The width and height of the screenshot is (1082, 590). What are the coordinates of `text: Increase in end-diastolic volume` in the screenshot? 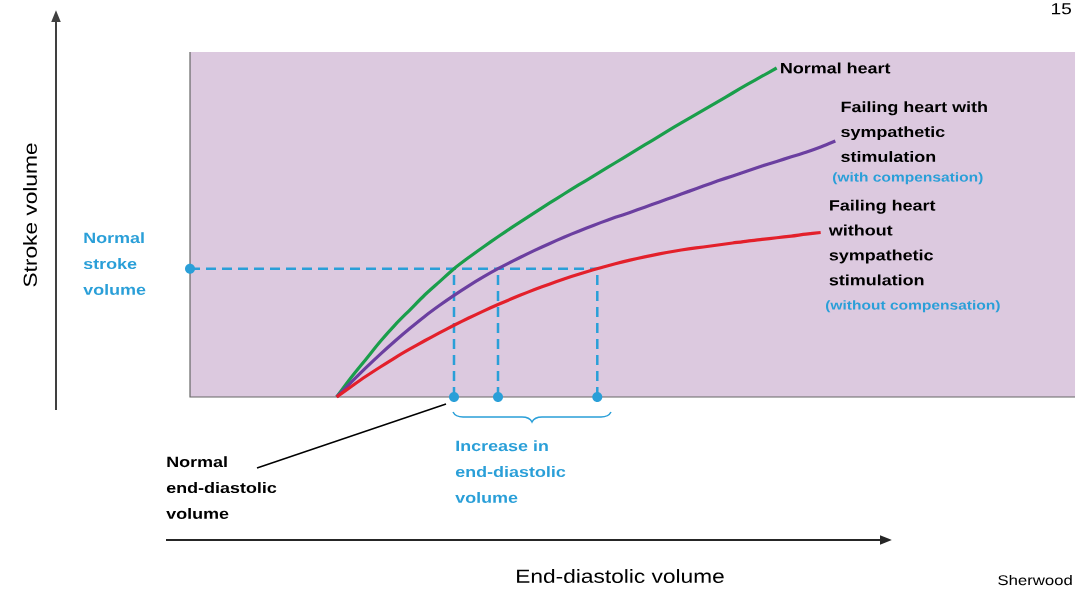 It's located at (510, 471).